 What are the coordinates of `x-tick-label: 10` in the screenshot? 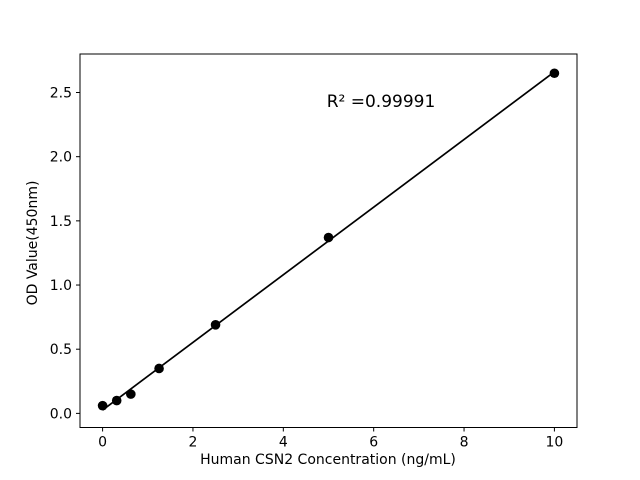 It's located at (554, 443).